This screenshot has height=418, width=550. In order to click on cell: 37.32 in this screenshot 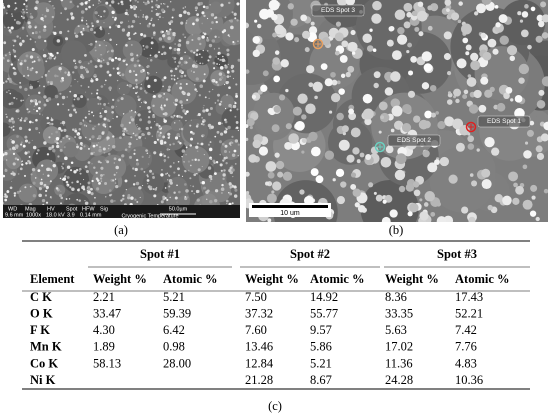, I will do `click(259, 313)`.